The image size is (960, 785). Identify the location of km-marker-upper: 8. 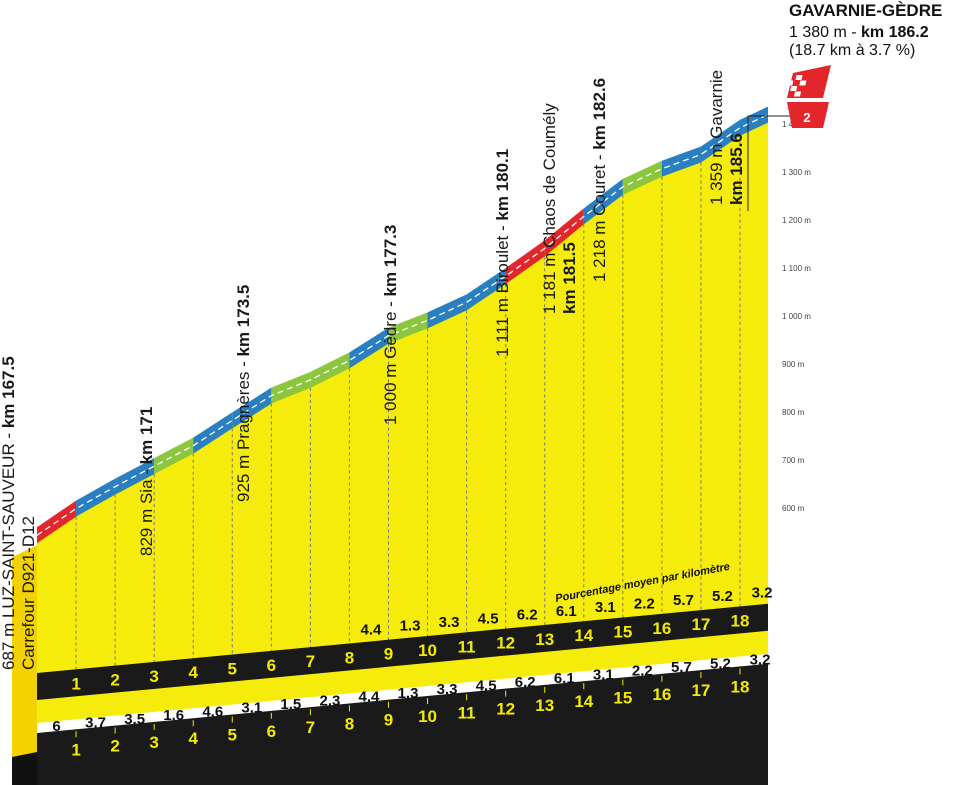
(349, 657).